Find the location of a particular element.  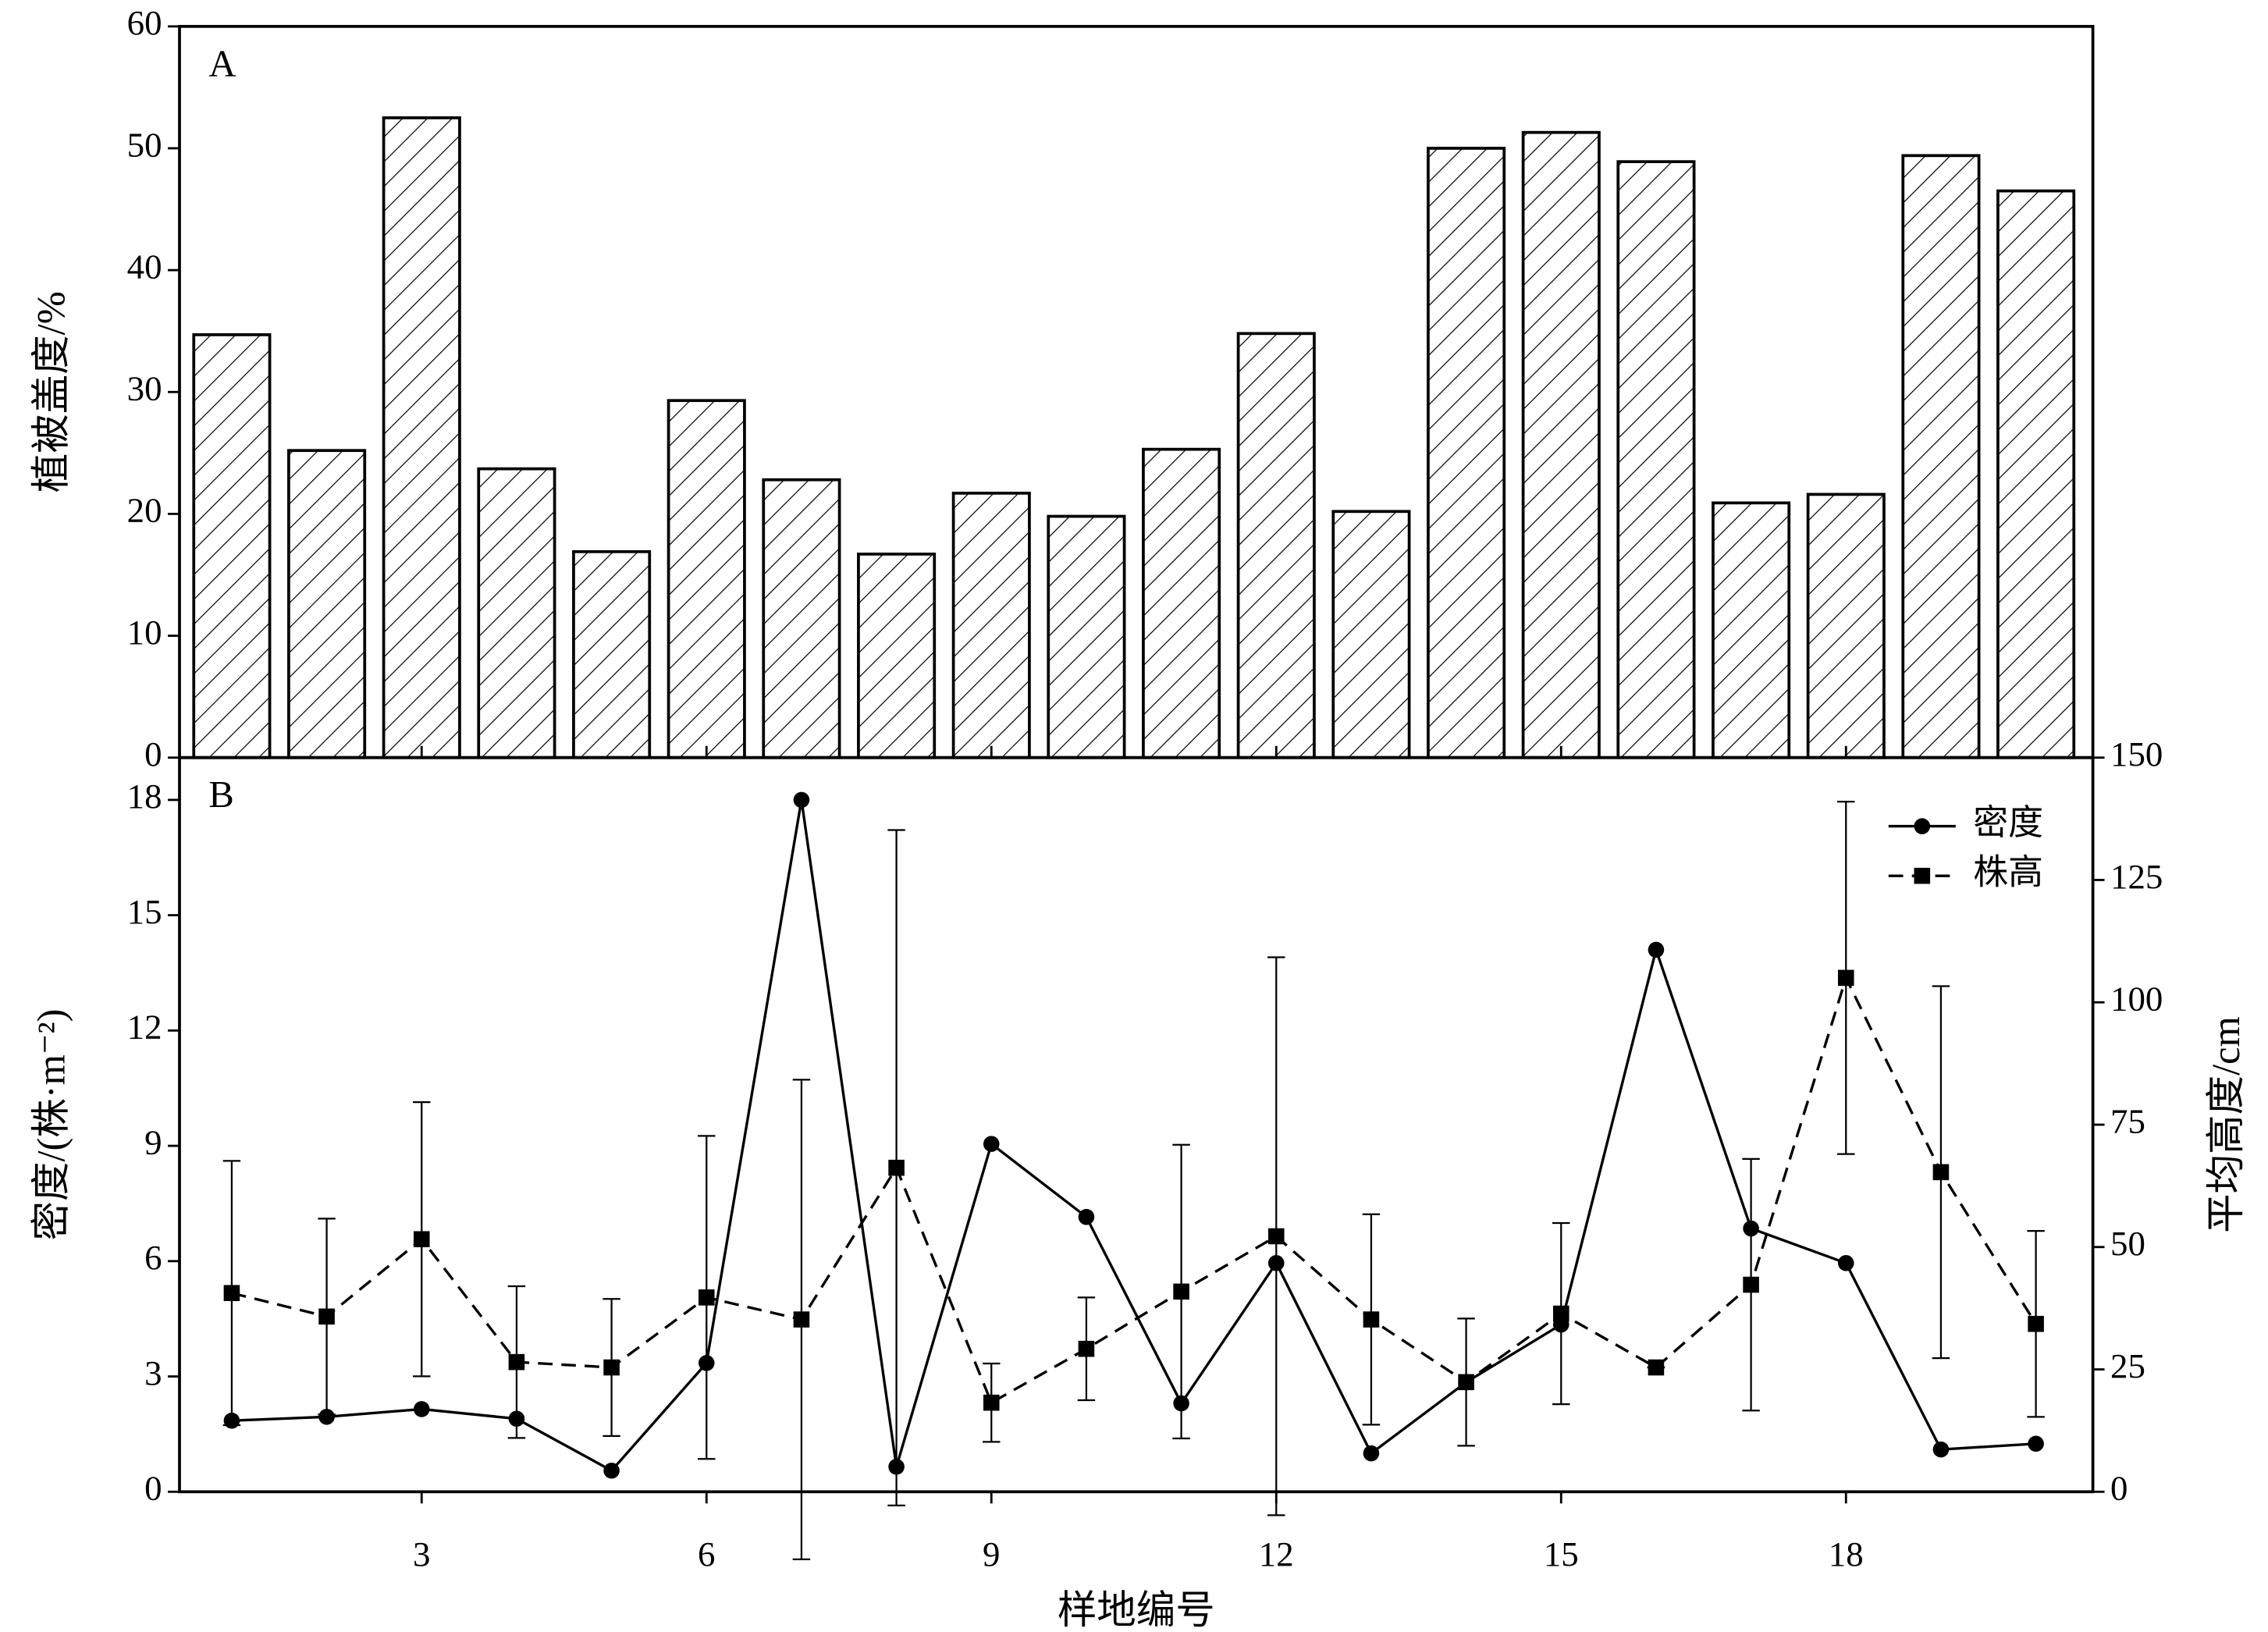

x-tick-label: 6 is located at coordinates (706, 1553).